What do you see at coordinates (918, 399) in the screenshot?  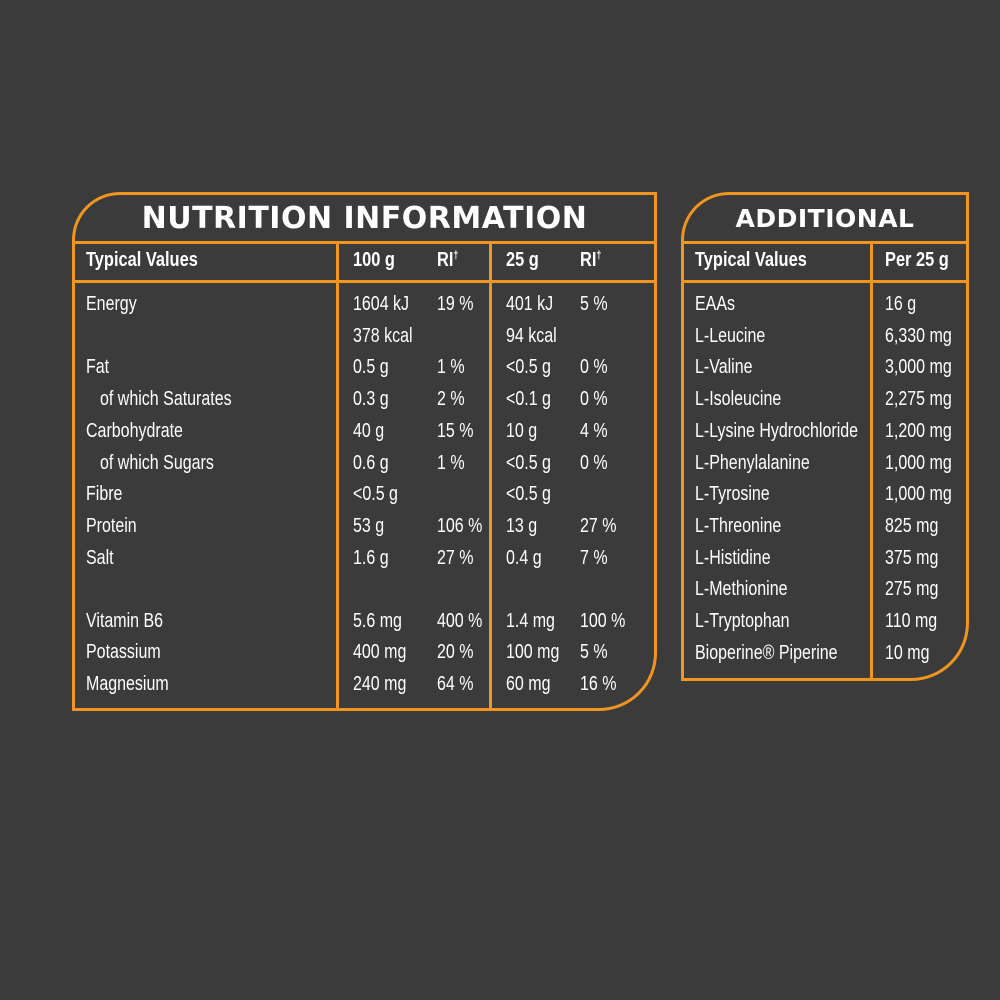 I see `amino-value: 2,275 mg` at bounding box center [918, 399].